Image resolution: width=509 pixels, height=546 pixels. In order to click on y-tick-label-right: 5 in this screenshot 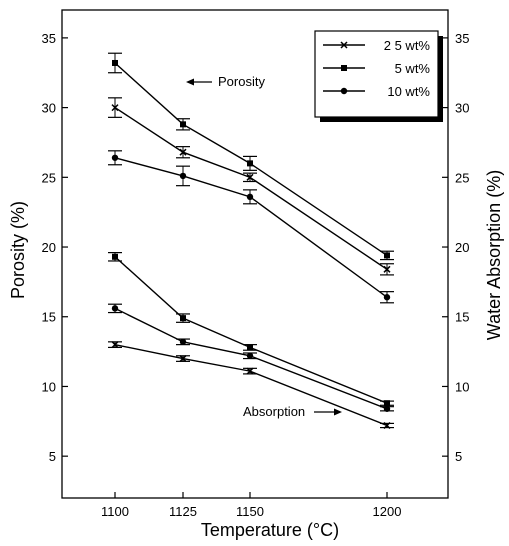, I will do `click(458, 456)`.